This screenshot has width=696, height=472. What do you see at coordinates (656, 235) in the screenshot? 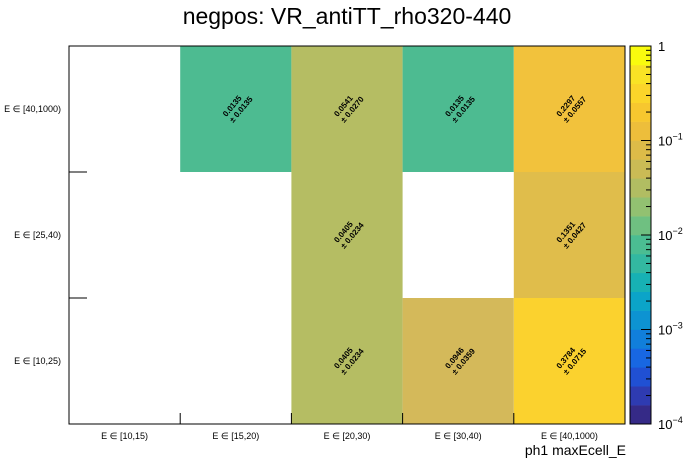
I see `color-palette: 110−110−210−310−4` at bounding box center [656, 235].